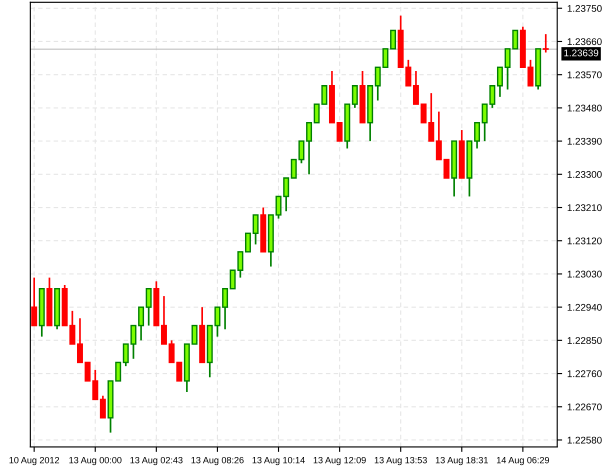 This screenshot has width=607, height=473. I want to click on x-tick-label: 13 Aug 13:53, so click(400, 461).